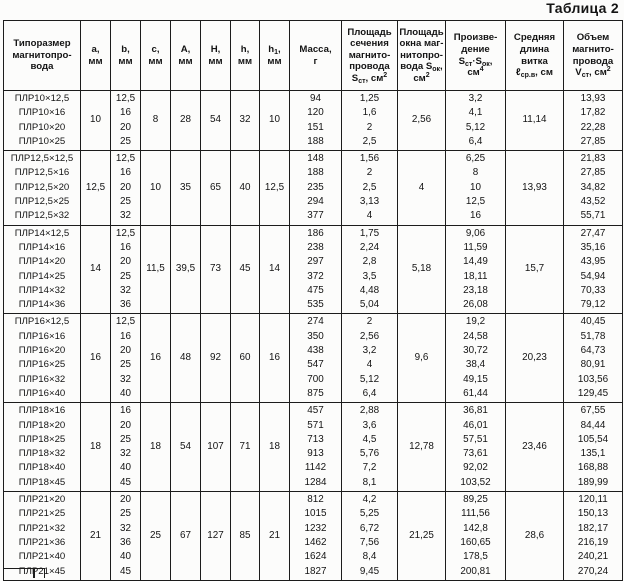 This screenshot has width=624, height=581. I want to click on product-value: 178,5, so click(475, 557).